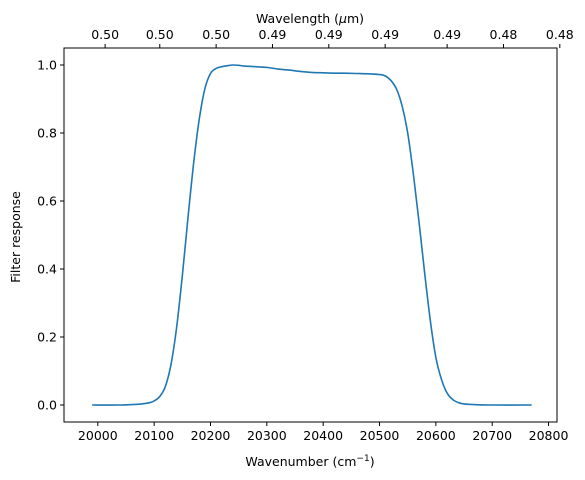 This screenshot has height=480, width=585. Describe the element at coordinates (436, 435) in the screenshot. I see `x-tick-label: 20600` at that location.